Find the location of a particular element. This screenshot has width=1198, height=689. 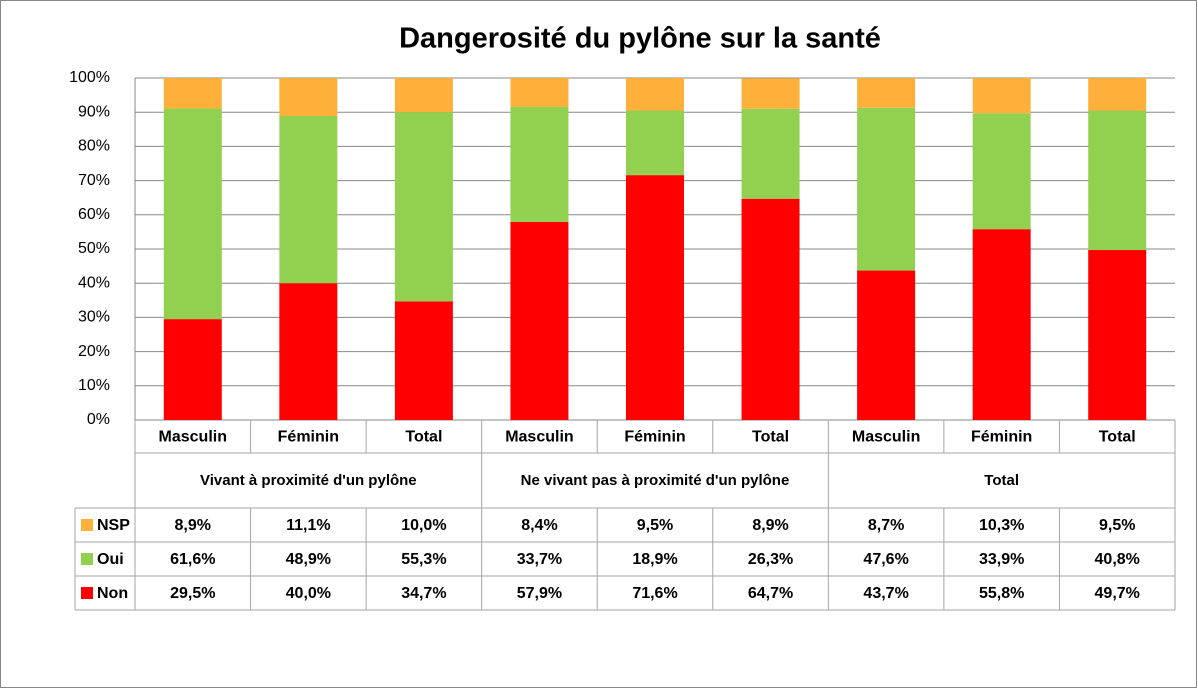

table-value: 40,8% is located at coordinates (1117, 559).